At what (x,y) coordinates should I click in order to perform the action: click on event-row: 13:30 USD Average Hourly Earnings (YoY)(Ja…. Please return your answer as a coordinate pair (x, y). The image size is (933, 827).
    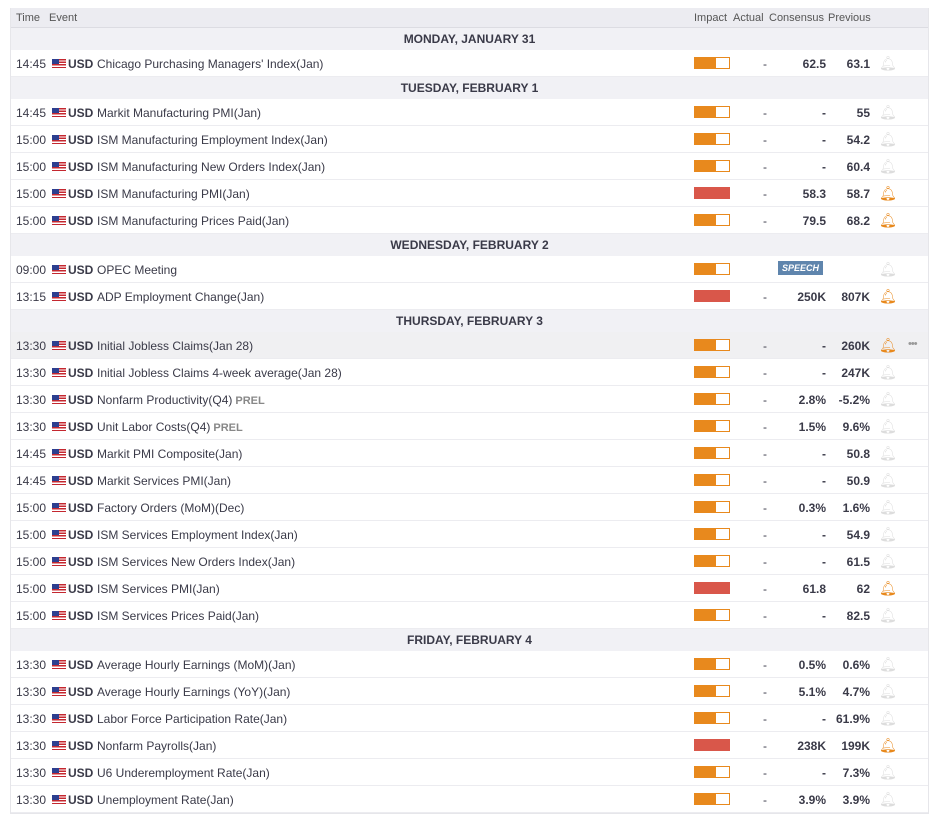
    Looking at the image, I should click on (469, 691).